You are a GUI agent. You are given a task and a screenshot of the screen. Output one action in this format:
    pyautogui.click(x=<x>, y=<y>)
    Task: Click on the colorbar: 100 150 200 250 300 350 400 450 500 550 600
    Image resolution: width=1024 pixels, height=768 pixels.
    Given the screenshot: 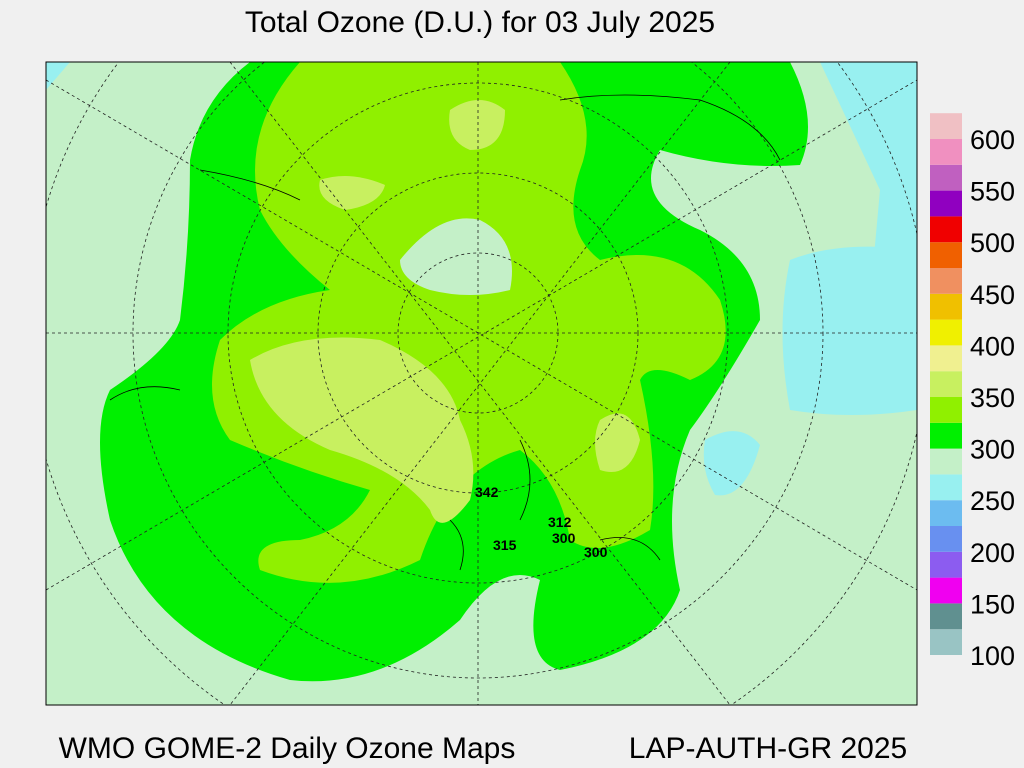 What is the action you would take?
    pyautogui.click(x=972, y=392)
    